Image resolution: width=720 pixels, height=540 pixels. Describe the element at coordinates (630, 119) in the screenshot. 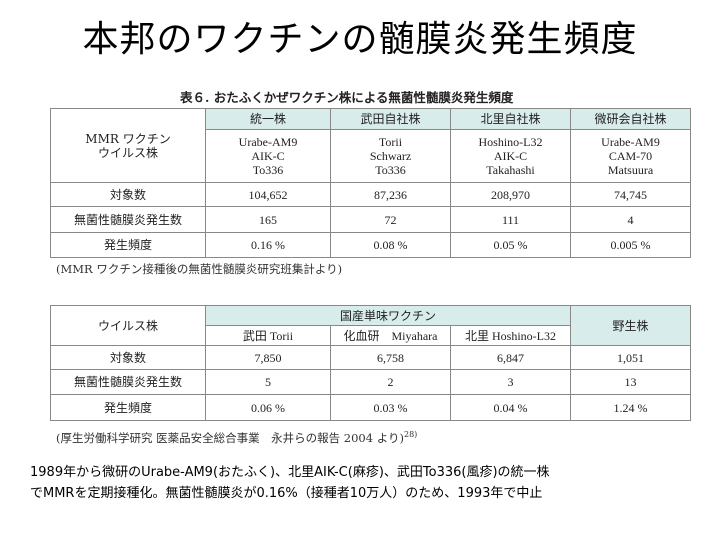

I see `table1-col-header: 微研会自社株` at that location.